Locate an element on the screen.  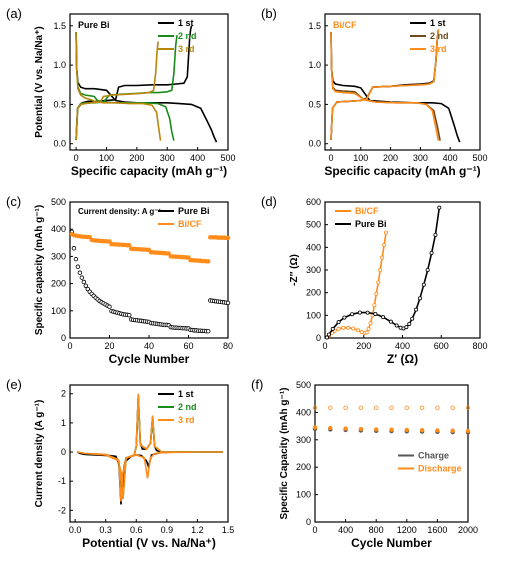
x-tick-label: 500 is located at coordinates (479, 158).